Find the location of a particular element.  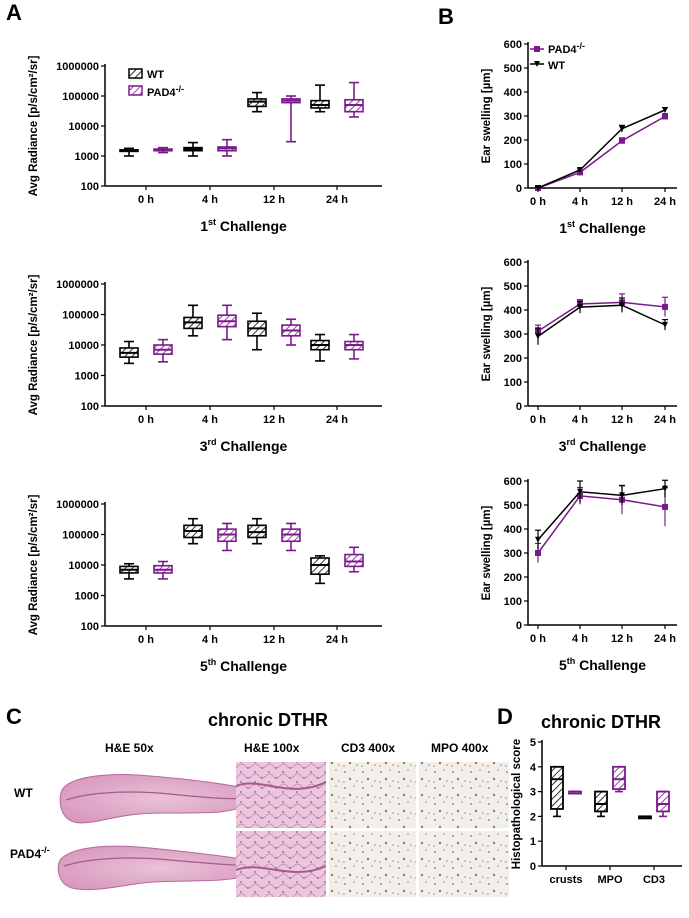

legend-wt-marker is located at coordinates (537, 64).